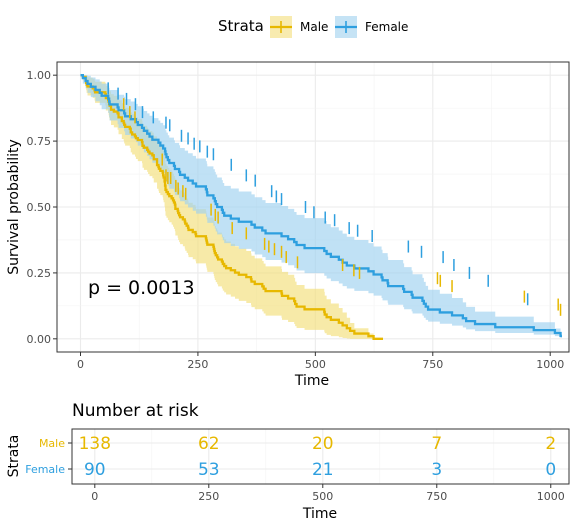 Image resolution: width=576 pixels, height=528 pixels. I want to click on x-axis-title: Time, so click(311, 381).